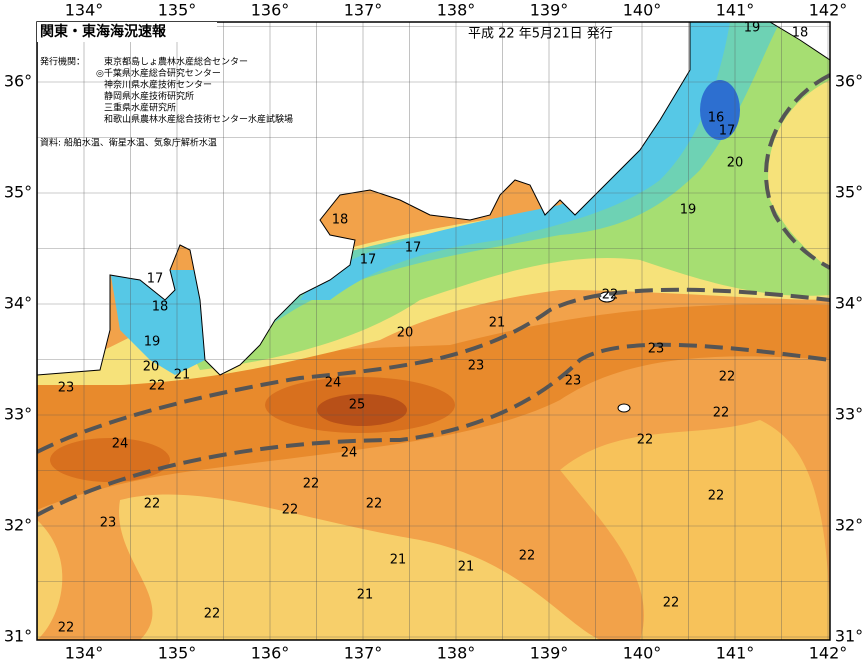 This screenshot has height=667, width=866. What do you see at coordinates (797, 171) in the screenshot?
I see `current-axis` at bounding box center [797, 171].